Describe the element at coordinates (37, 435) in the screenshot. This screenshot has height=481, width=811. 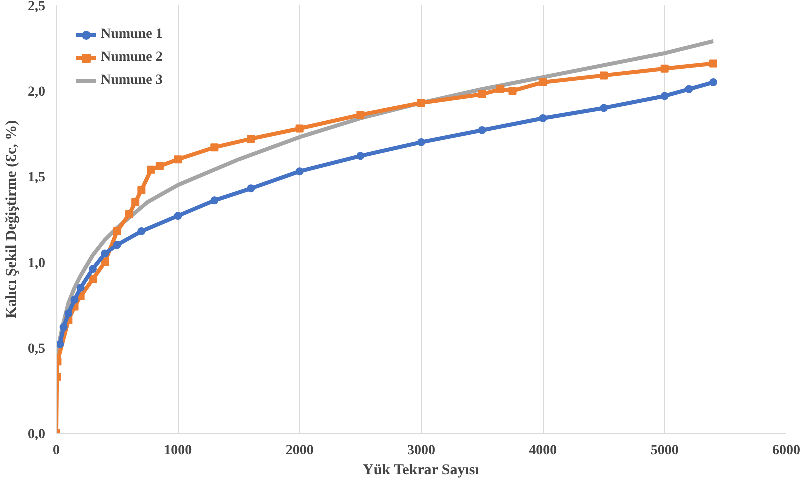
I see `y-tick-label: 0,0` at that location.